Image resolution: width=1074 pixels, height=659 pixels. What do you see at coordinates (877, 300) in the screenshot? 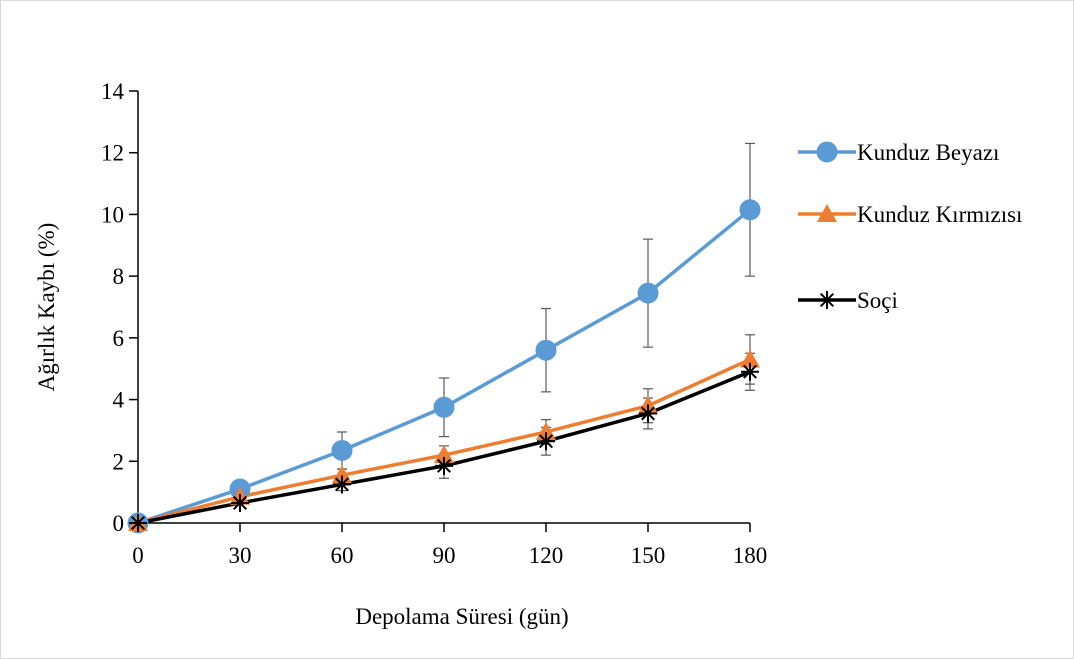
I see `legend-label: Soçi` at bounding box center [877, 300].